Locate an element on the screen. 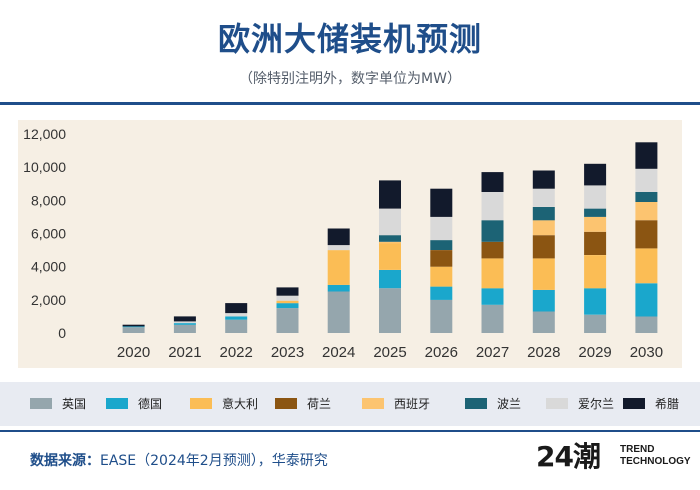 This screenshot has width=700, height=490. page-subtitle: （除特别注明外，数字单位为MW） is located at coordinates (350, 79).